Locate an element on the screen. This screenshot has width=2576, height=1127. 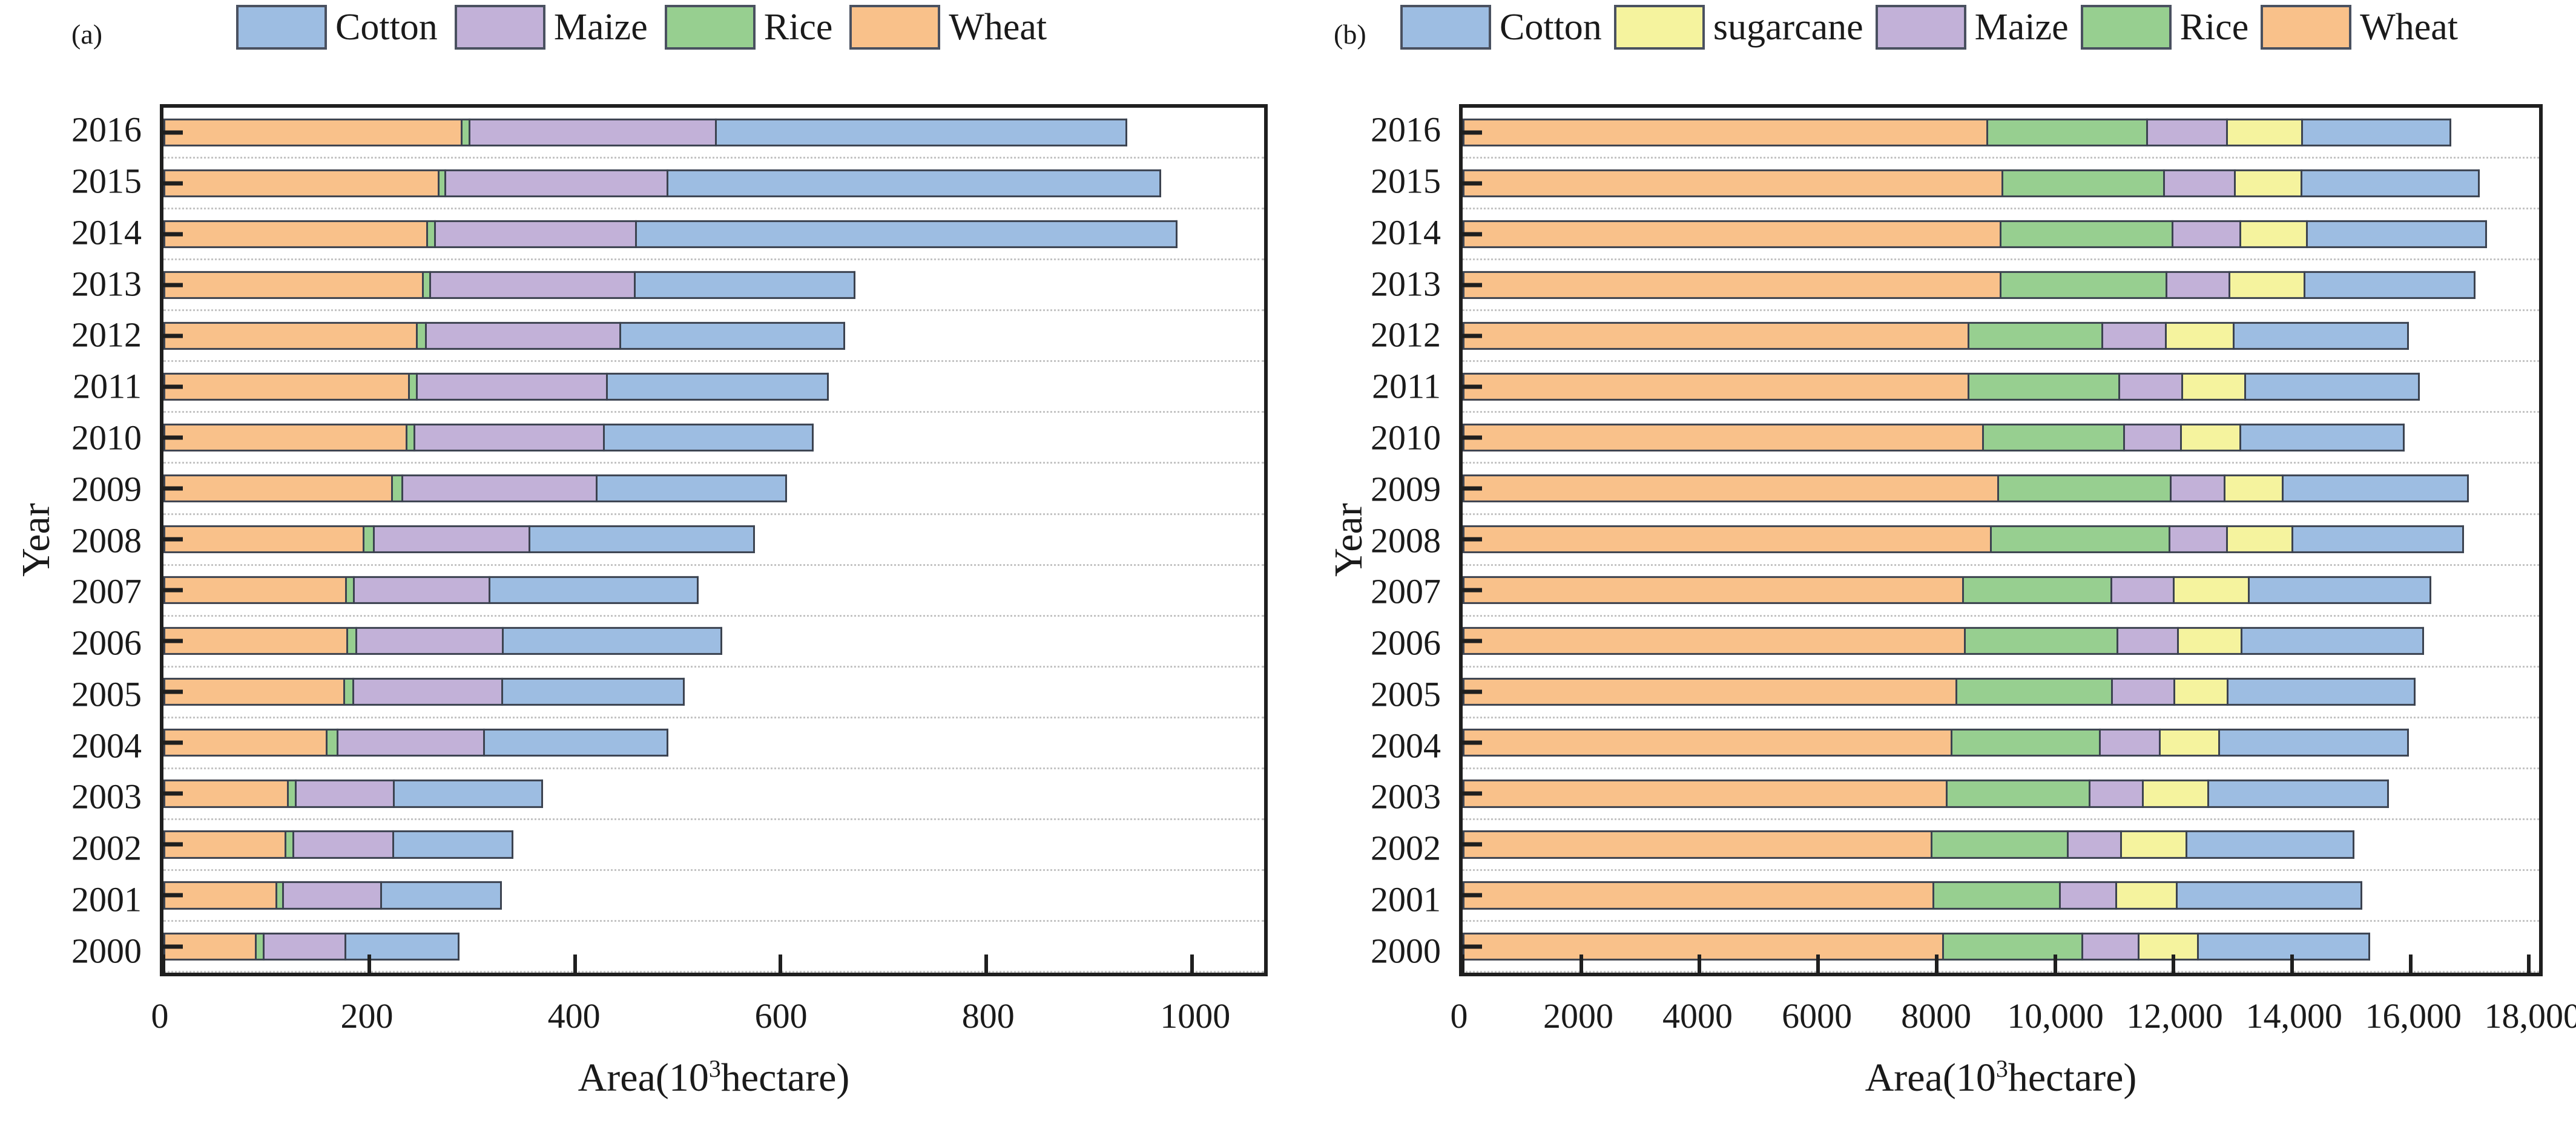
bar-row-2010 is located at coordinates (713, 438).